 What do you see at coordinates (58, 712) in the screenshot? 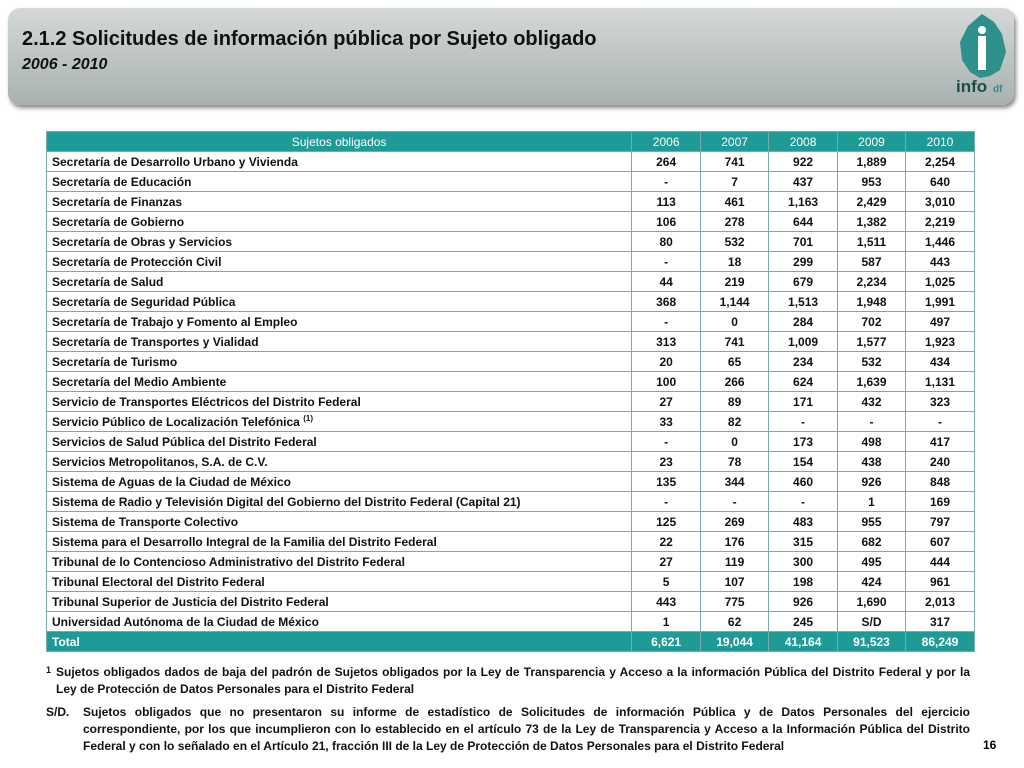
I see `footnote-marker: S/D.` at bounding box center [58, 712].